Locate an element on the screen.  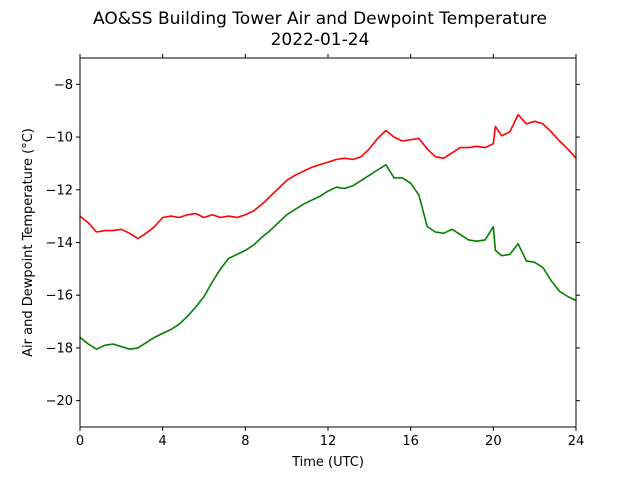
y-axis-label: Air and Dewpoint Temperature (°C) is located at coordinates (28, 242).